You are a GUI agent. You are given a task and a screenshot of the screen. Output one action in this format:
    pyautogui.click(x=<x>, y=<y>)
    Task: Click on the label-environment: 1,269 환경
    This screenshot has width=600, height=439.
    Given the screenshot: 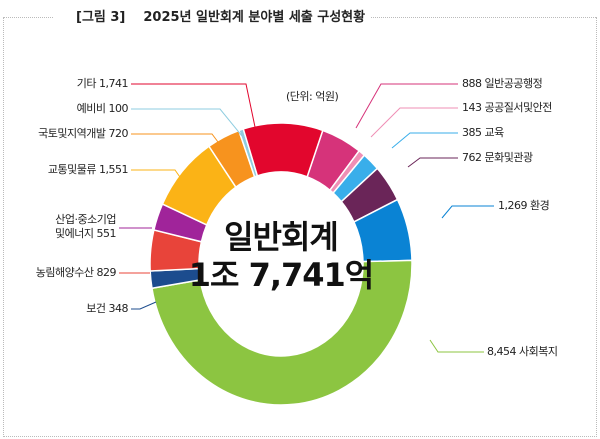 What is the action you would take?
    pyautogui.click(x=524, y=205)
    